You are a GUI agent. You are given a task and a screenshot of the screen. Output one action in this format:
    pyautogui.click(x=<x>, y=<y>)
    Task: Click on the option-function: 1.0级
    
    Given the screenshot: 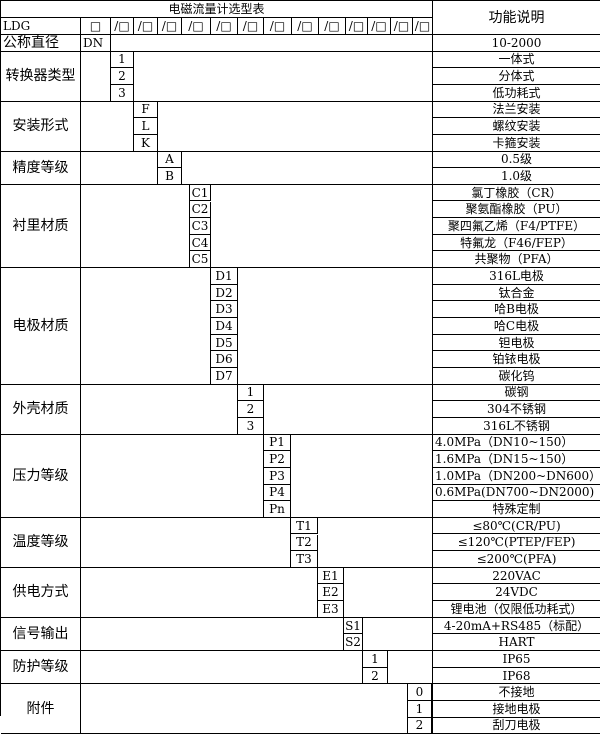 What is the action you would take?
    pyautogui.click(x=516, y=176)
    